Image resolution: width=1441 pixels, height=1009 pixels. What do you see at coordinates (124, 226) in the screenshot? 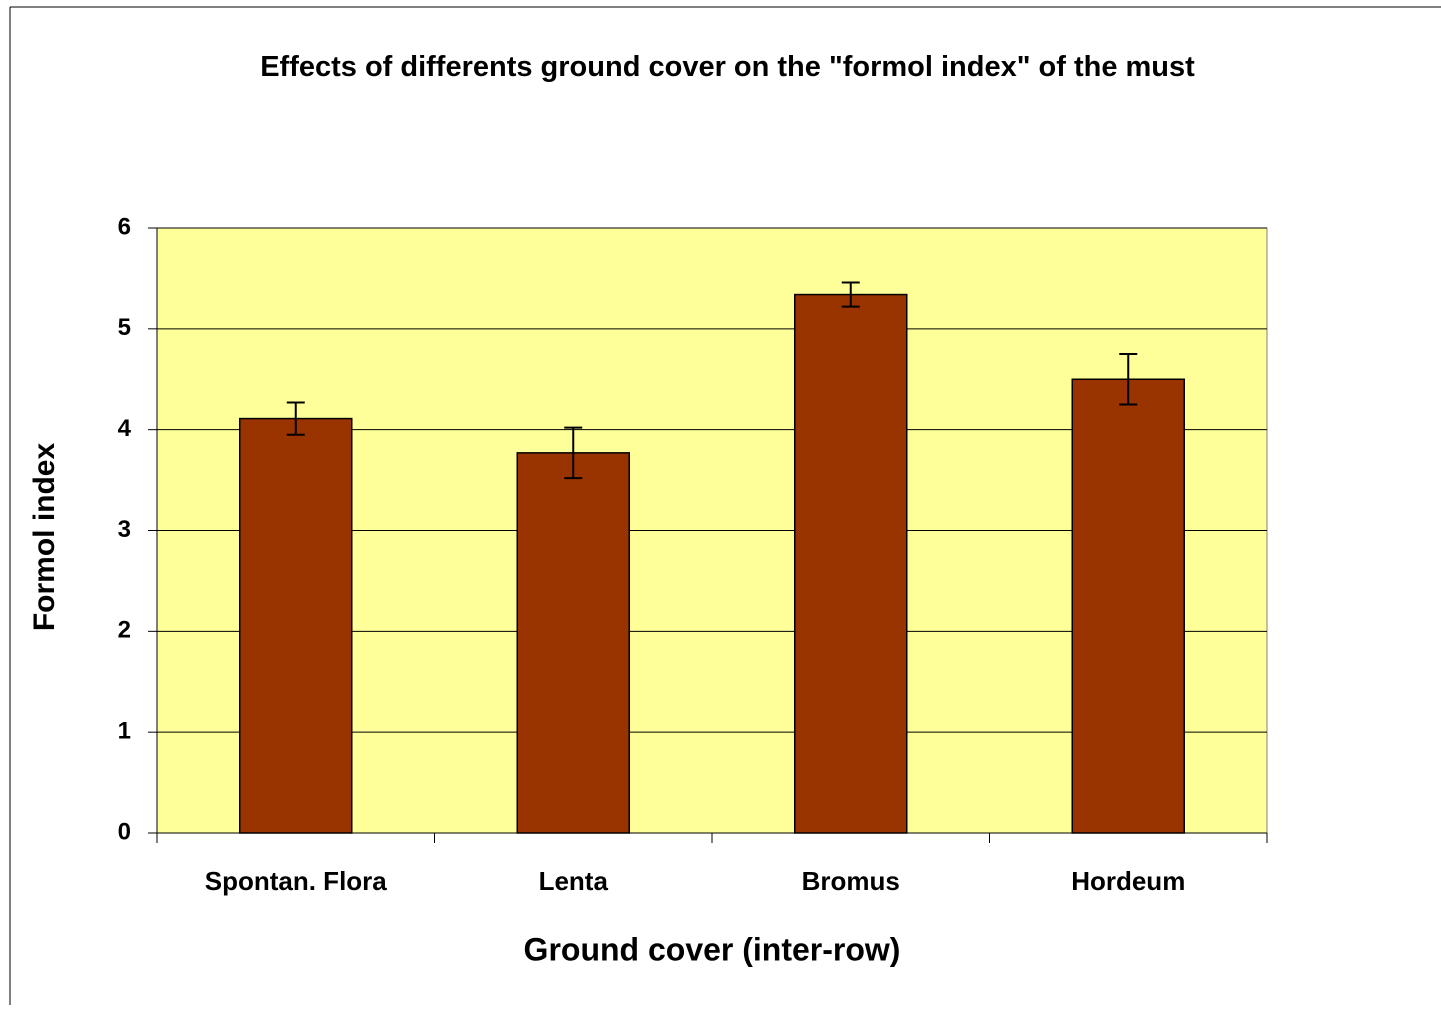
I see `y-tick-label: 6` at bounding box center [124, 226].